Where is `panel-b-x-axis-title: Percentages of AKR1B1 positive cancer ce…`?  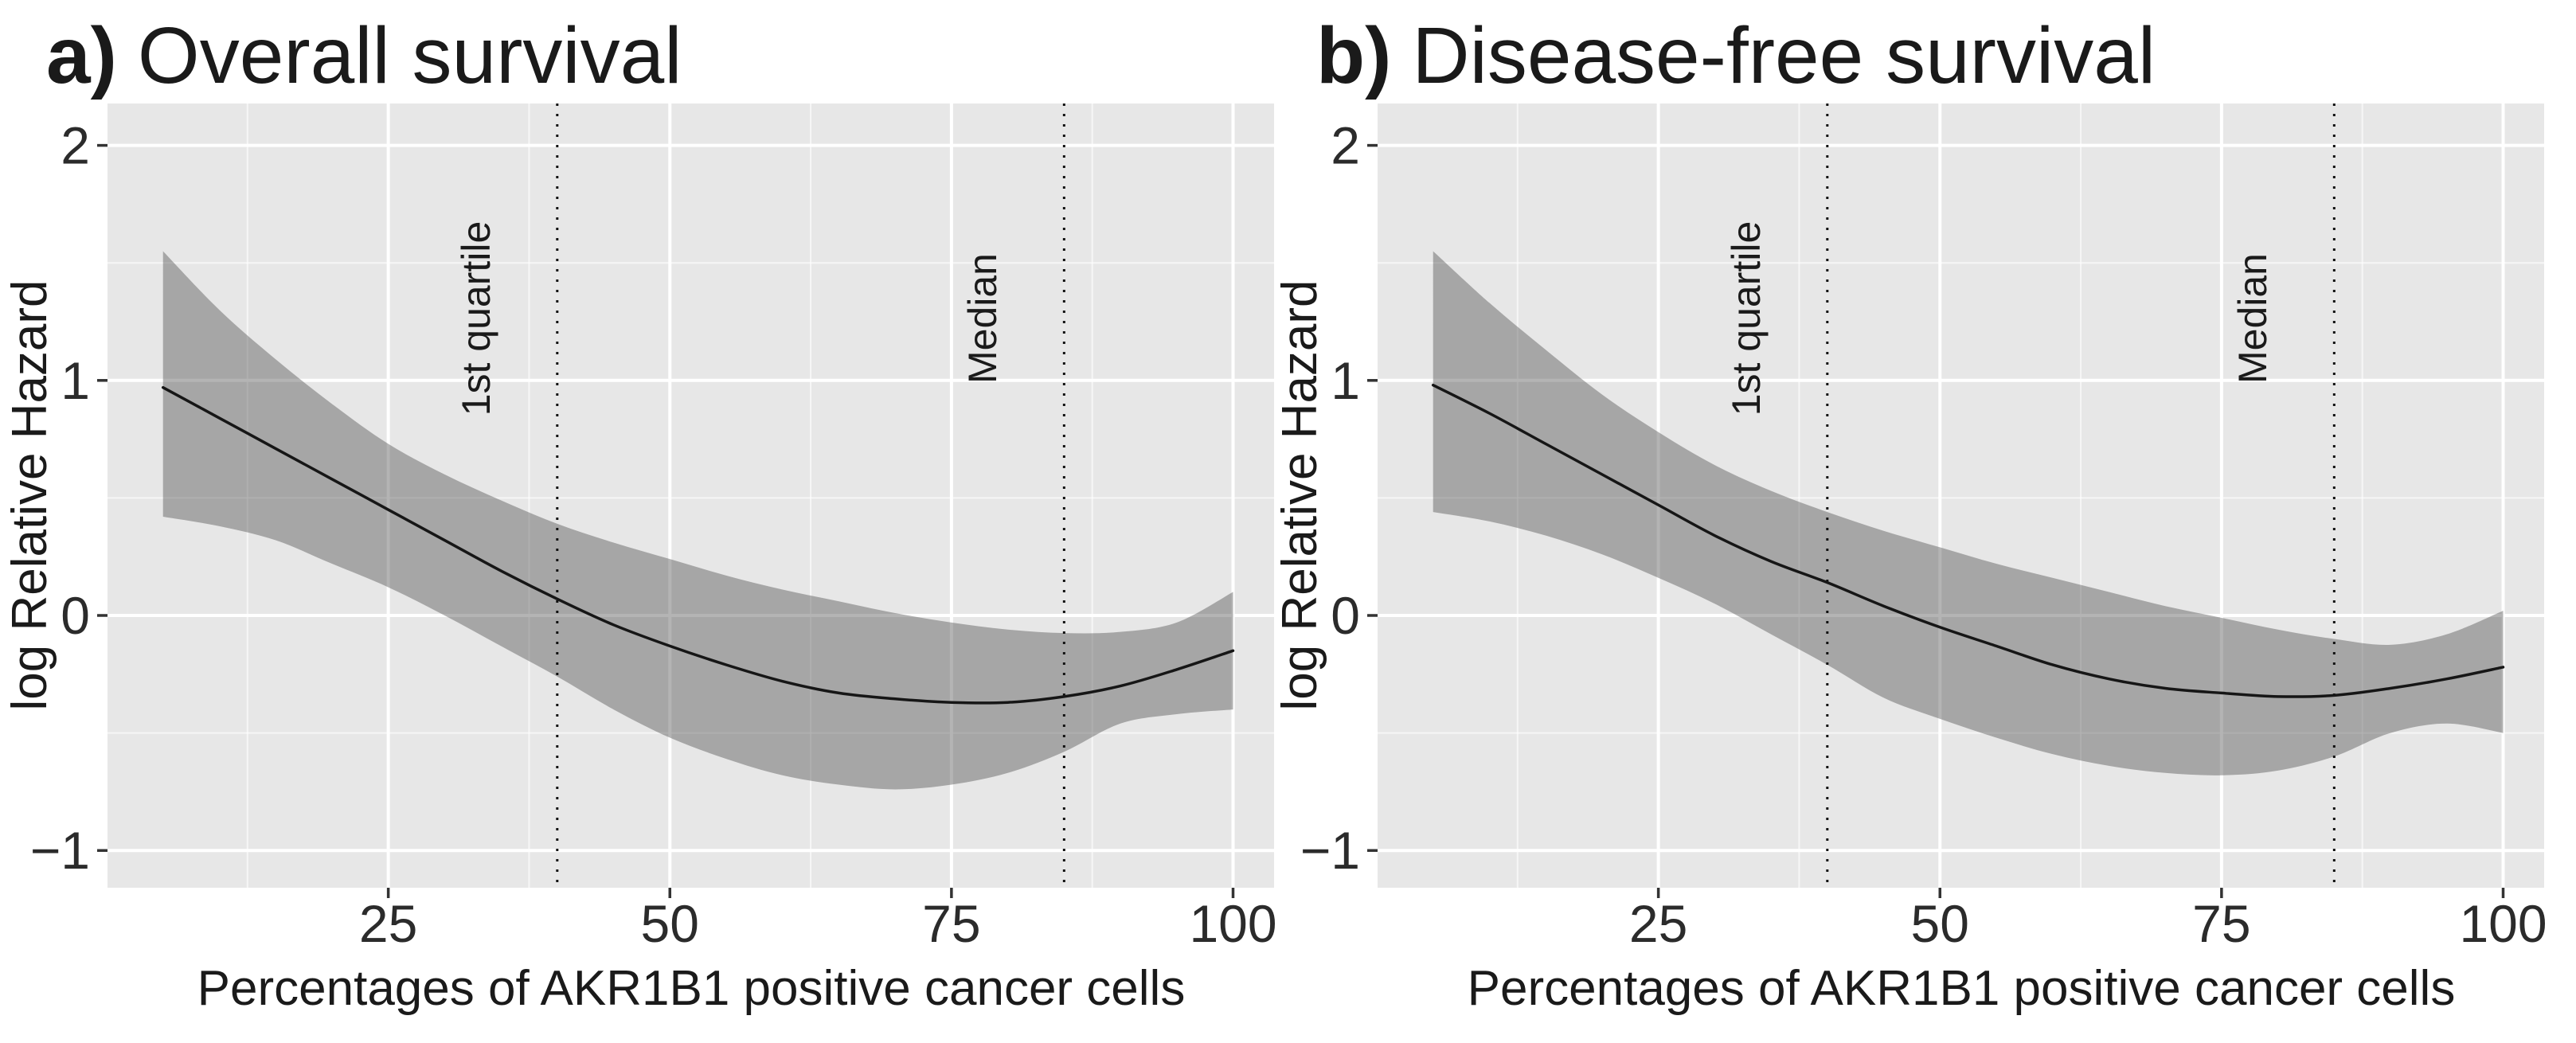 panel-b-x-axis-title: Percentages of AKR1B1 positive cancer ce… is located at coordinates (1962, 989).